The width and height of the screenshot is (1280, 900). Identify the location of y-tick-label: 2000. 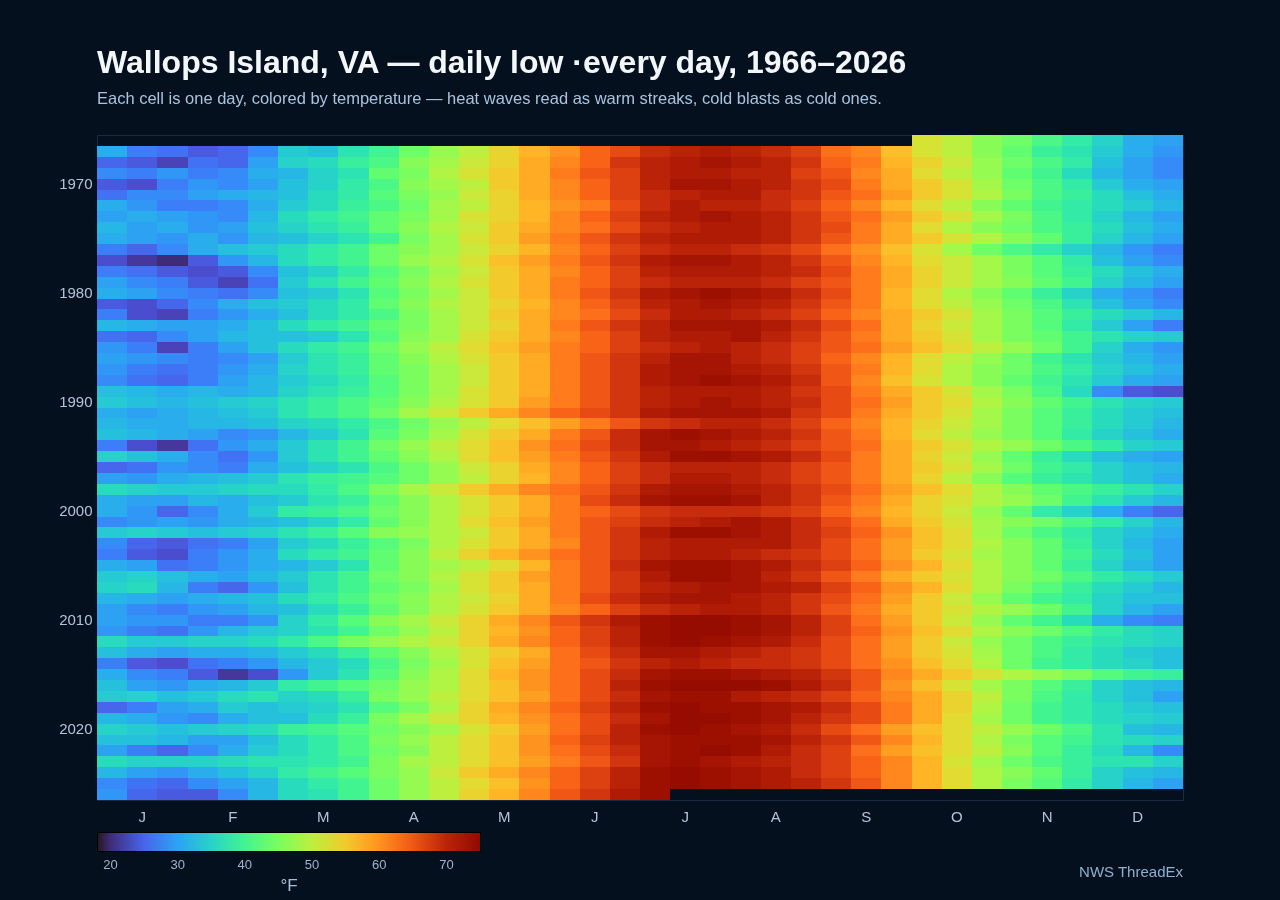
(76, 511).